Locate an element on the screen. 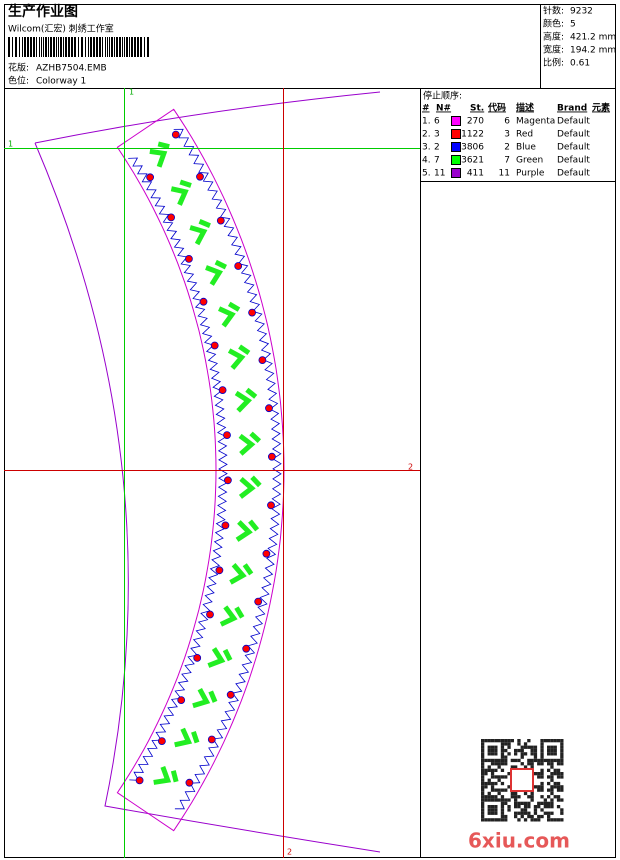 The height and width of the screenshot is (860, 620). row-stitches: 1122 is located at coordinates (472, 135).